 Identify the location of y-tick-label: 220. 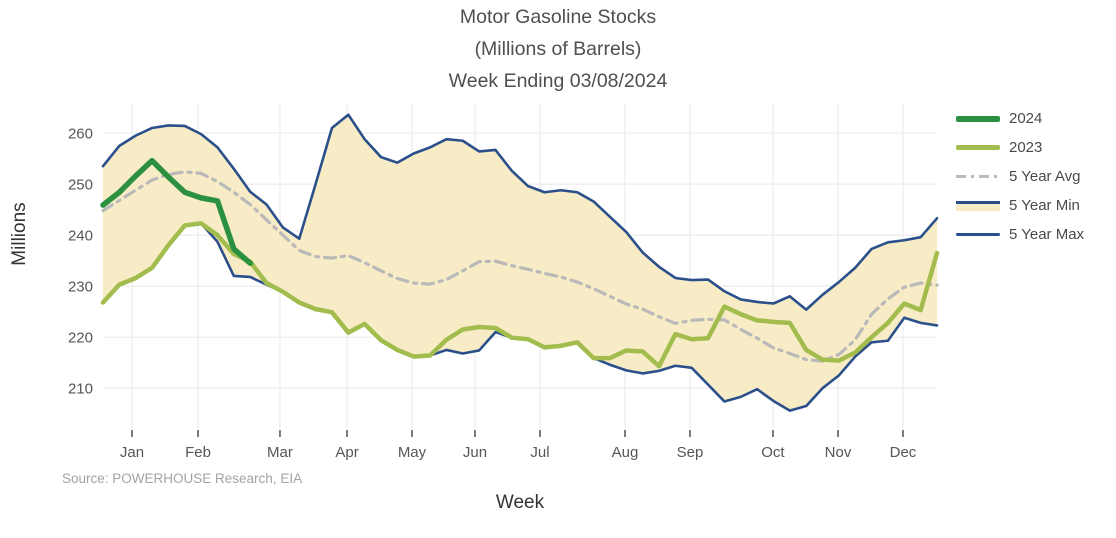
(80, 338).